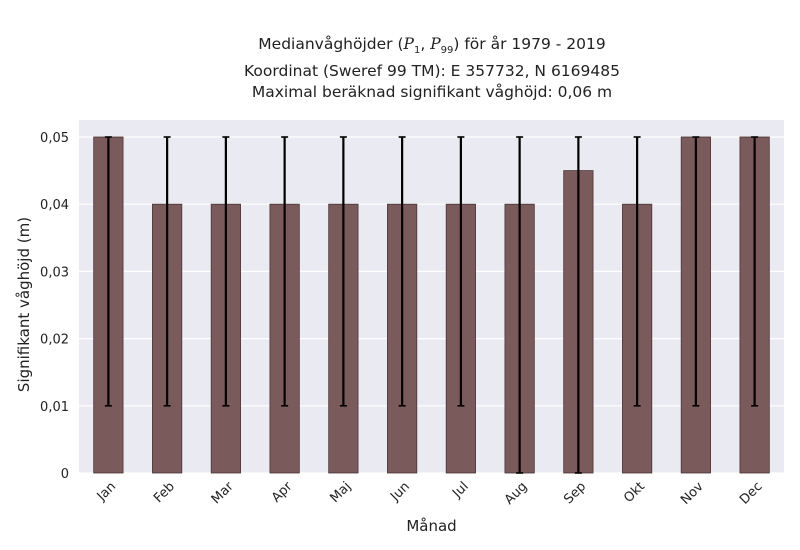 The height and width of the screenshot is (550, 800). I want to click on x-axis-label: Månad, so click(431, 526).